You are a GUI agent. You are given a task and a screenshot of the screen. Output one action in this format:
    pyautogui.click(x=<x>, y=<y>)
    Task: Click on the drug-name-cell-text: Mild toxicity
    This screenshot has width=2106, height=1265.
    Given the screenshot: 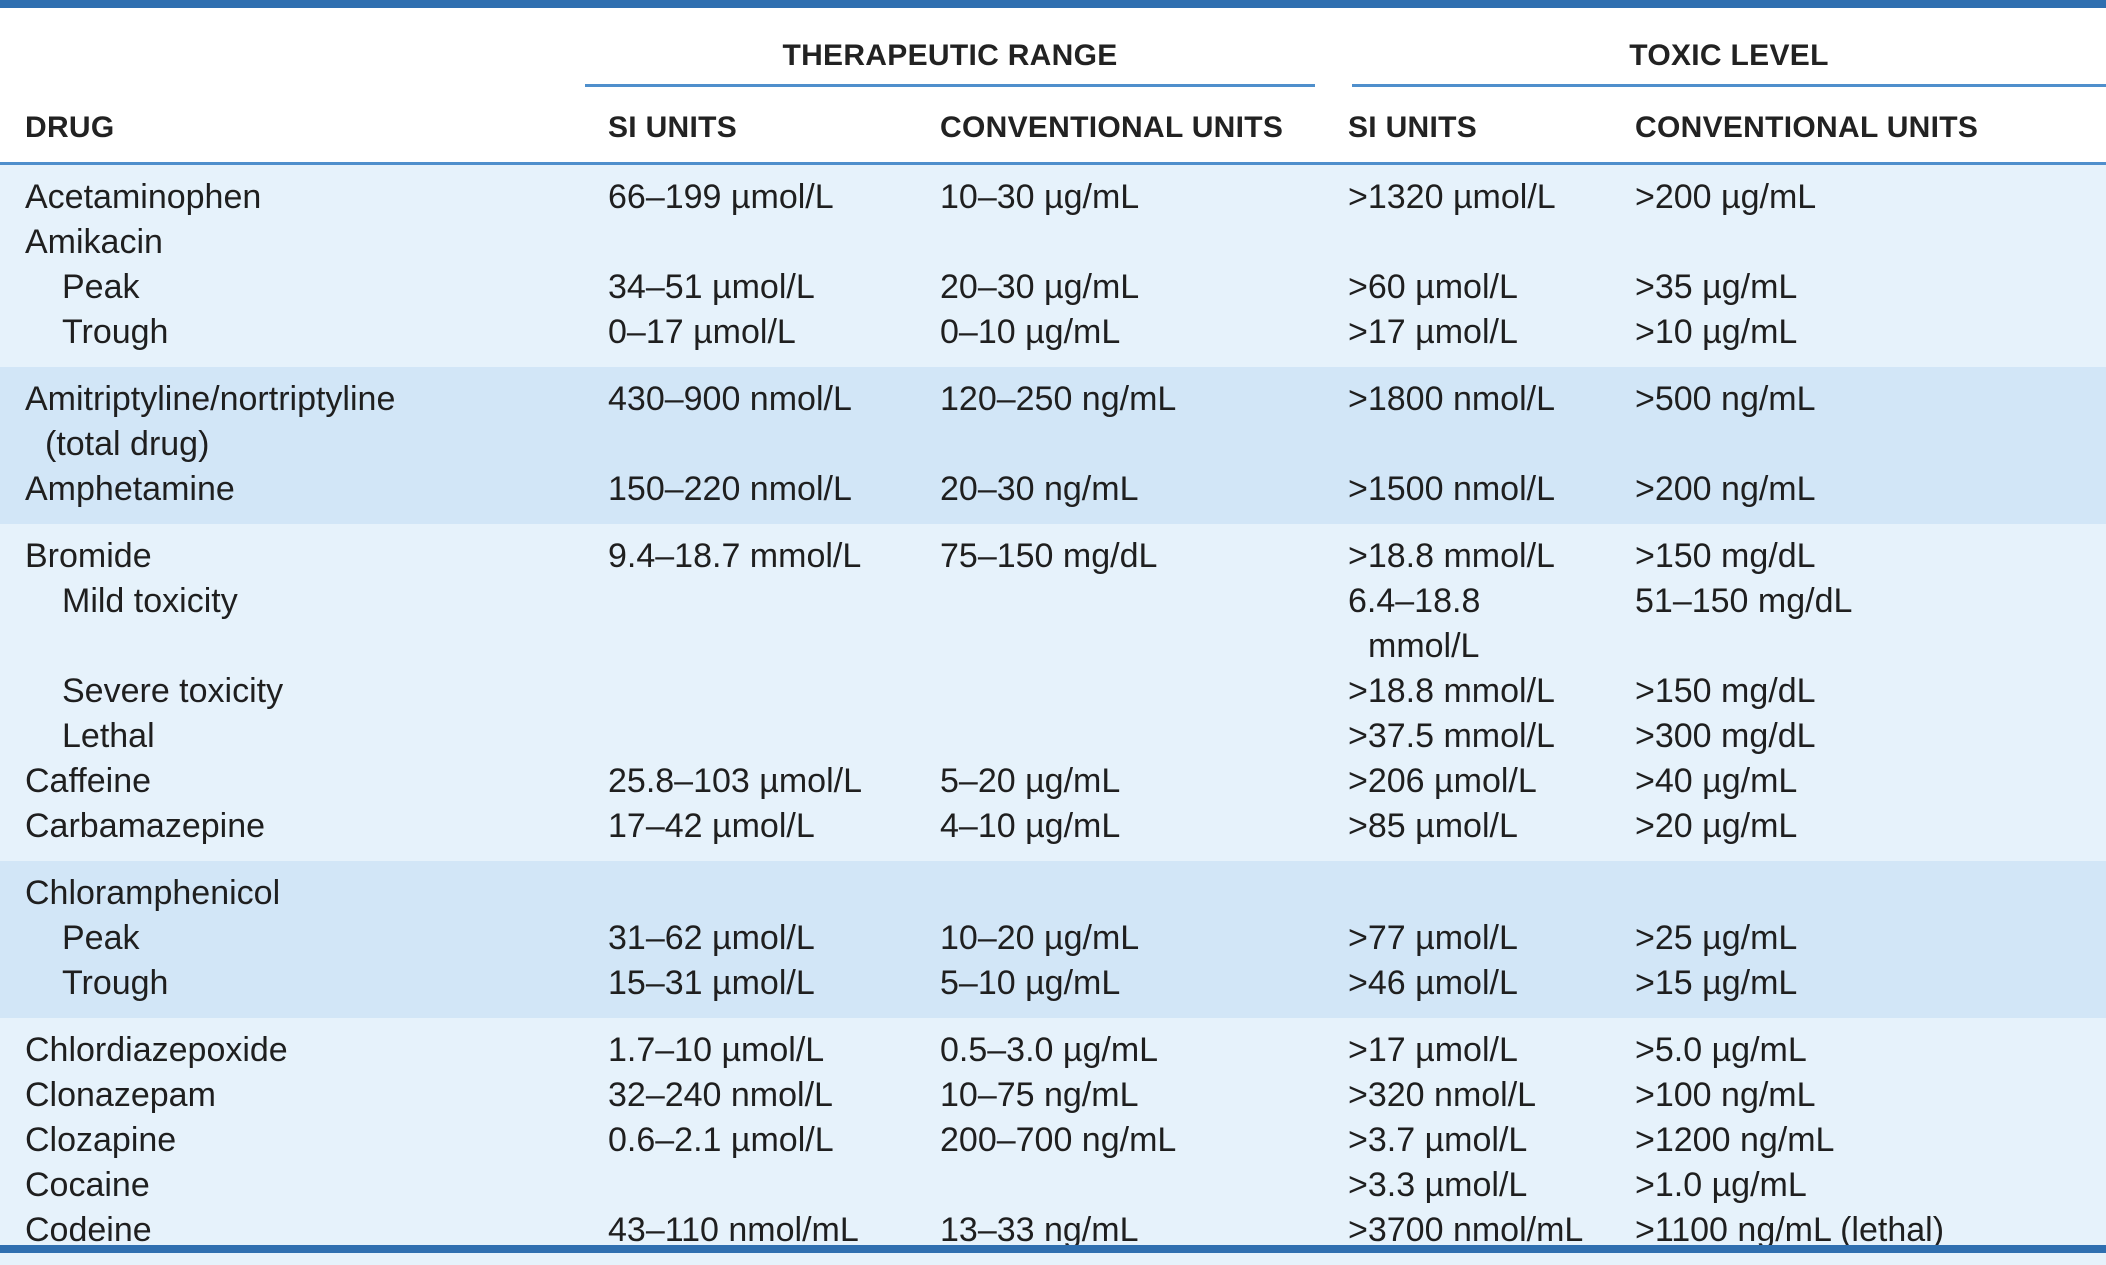 What is the action you would take?
    pyautogui.click(x=150, y=601)
    